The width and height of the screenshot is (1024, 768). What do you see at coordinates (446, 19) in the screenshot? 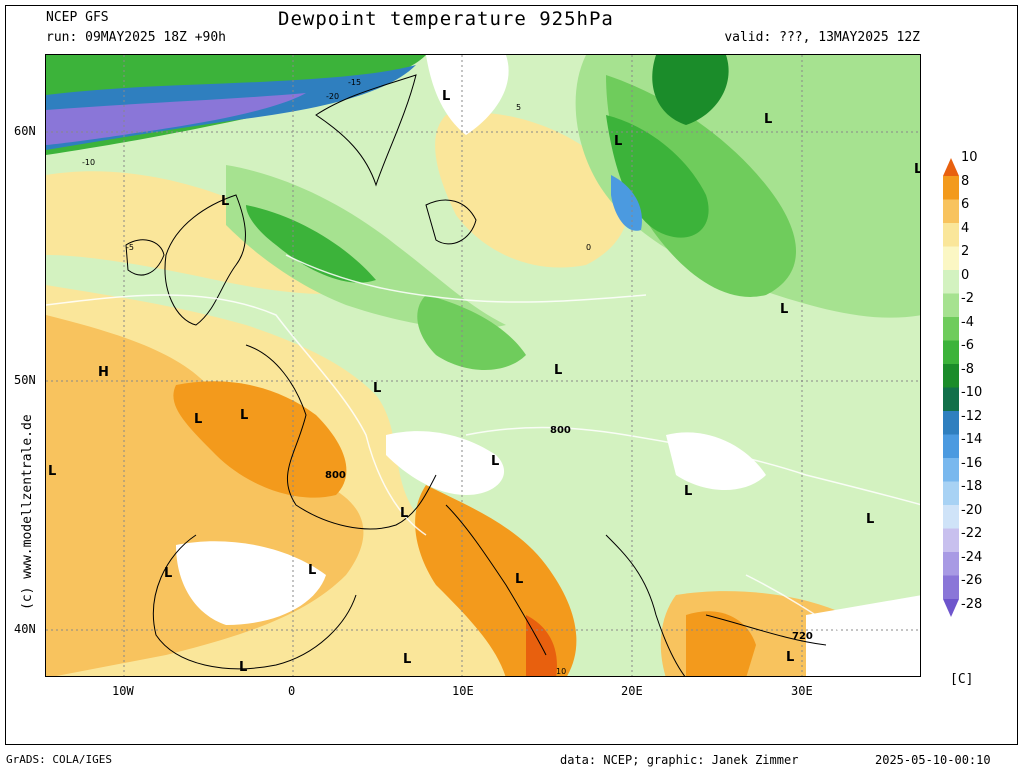
I see `chart-title: Dewpoint temperature 925hPa` at bounding box center [446, 19].